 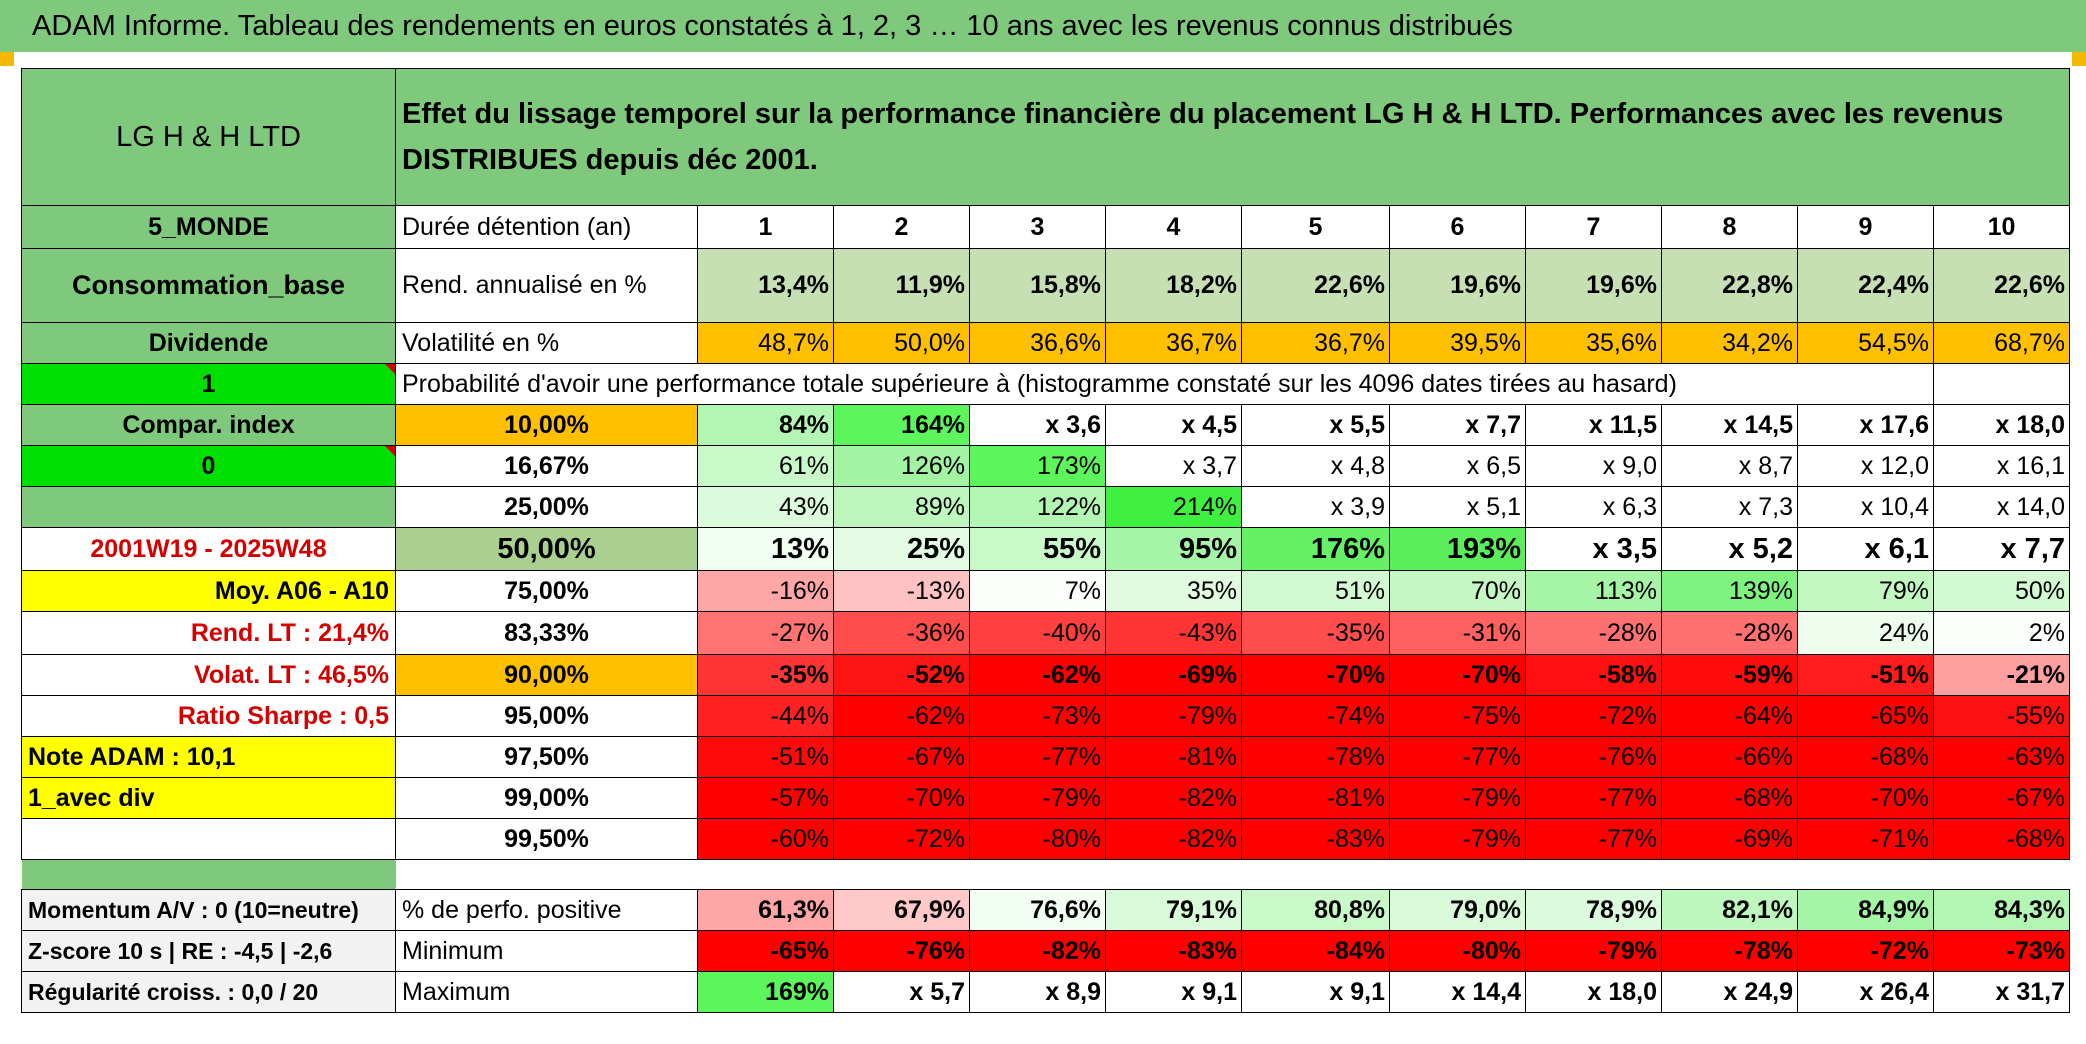 I want to click on rend-value: 11,9%, so click(x=901, y=285).